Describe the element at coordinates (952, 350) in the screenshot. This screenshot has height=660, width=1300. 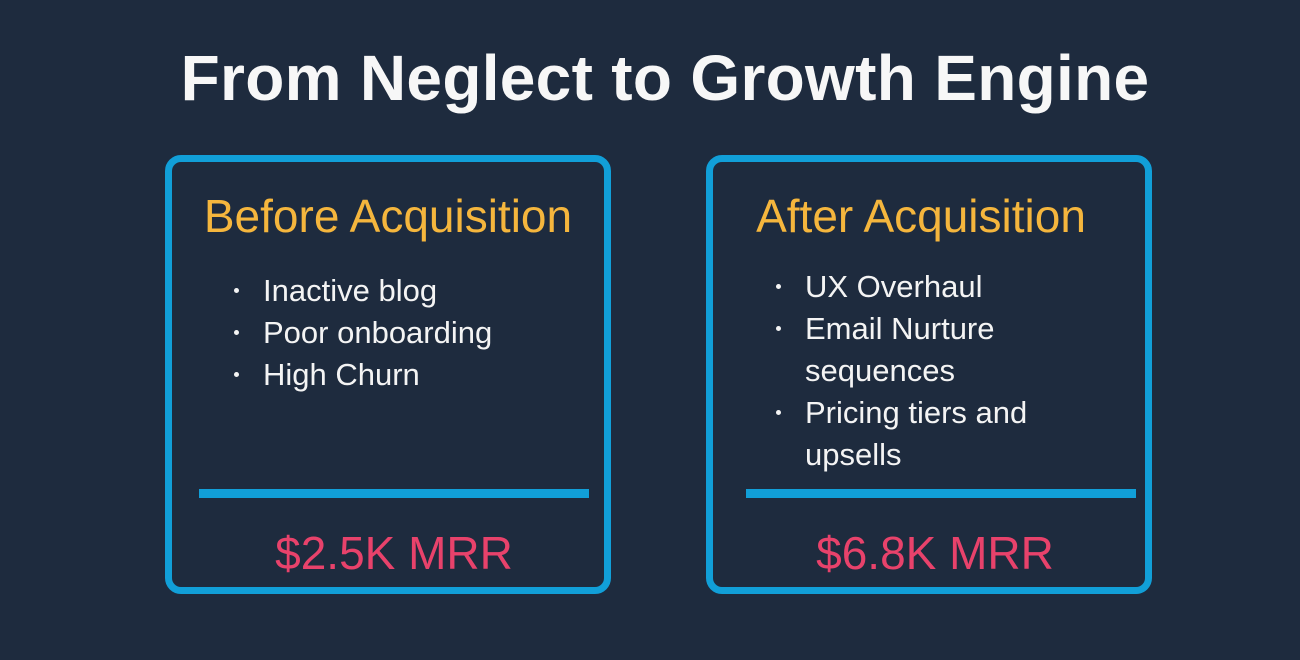
I see `list-item: Email Nurture sequences` at that location.